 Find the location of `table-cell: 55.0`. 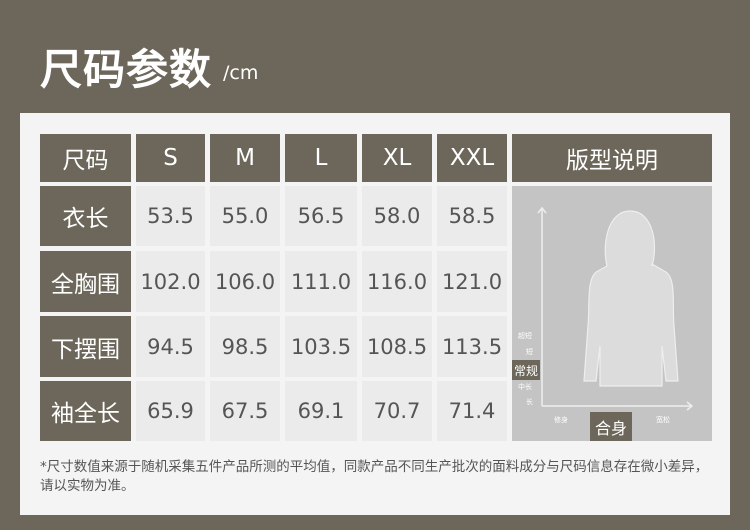

table-cell: 55.0 is located at coordinates (245, 216).